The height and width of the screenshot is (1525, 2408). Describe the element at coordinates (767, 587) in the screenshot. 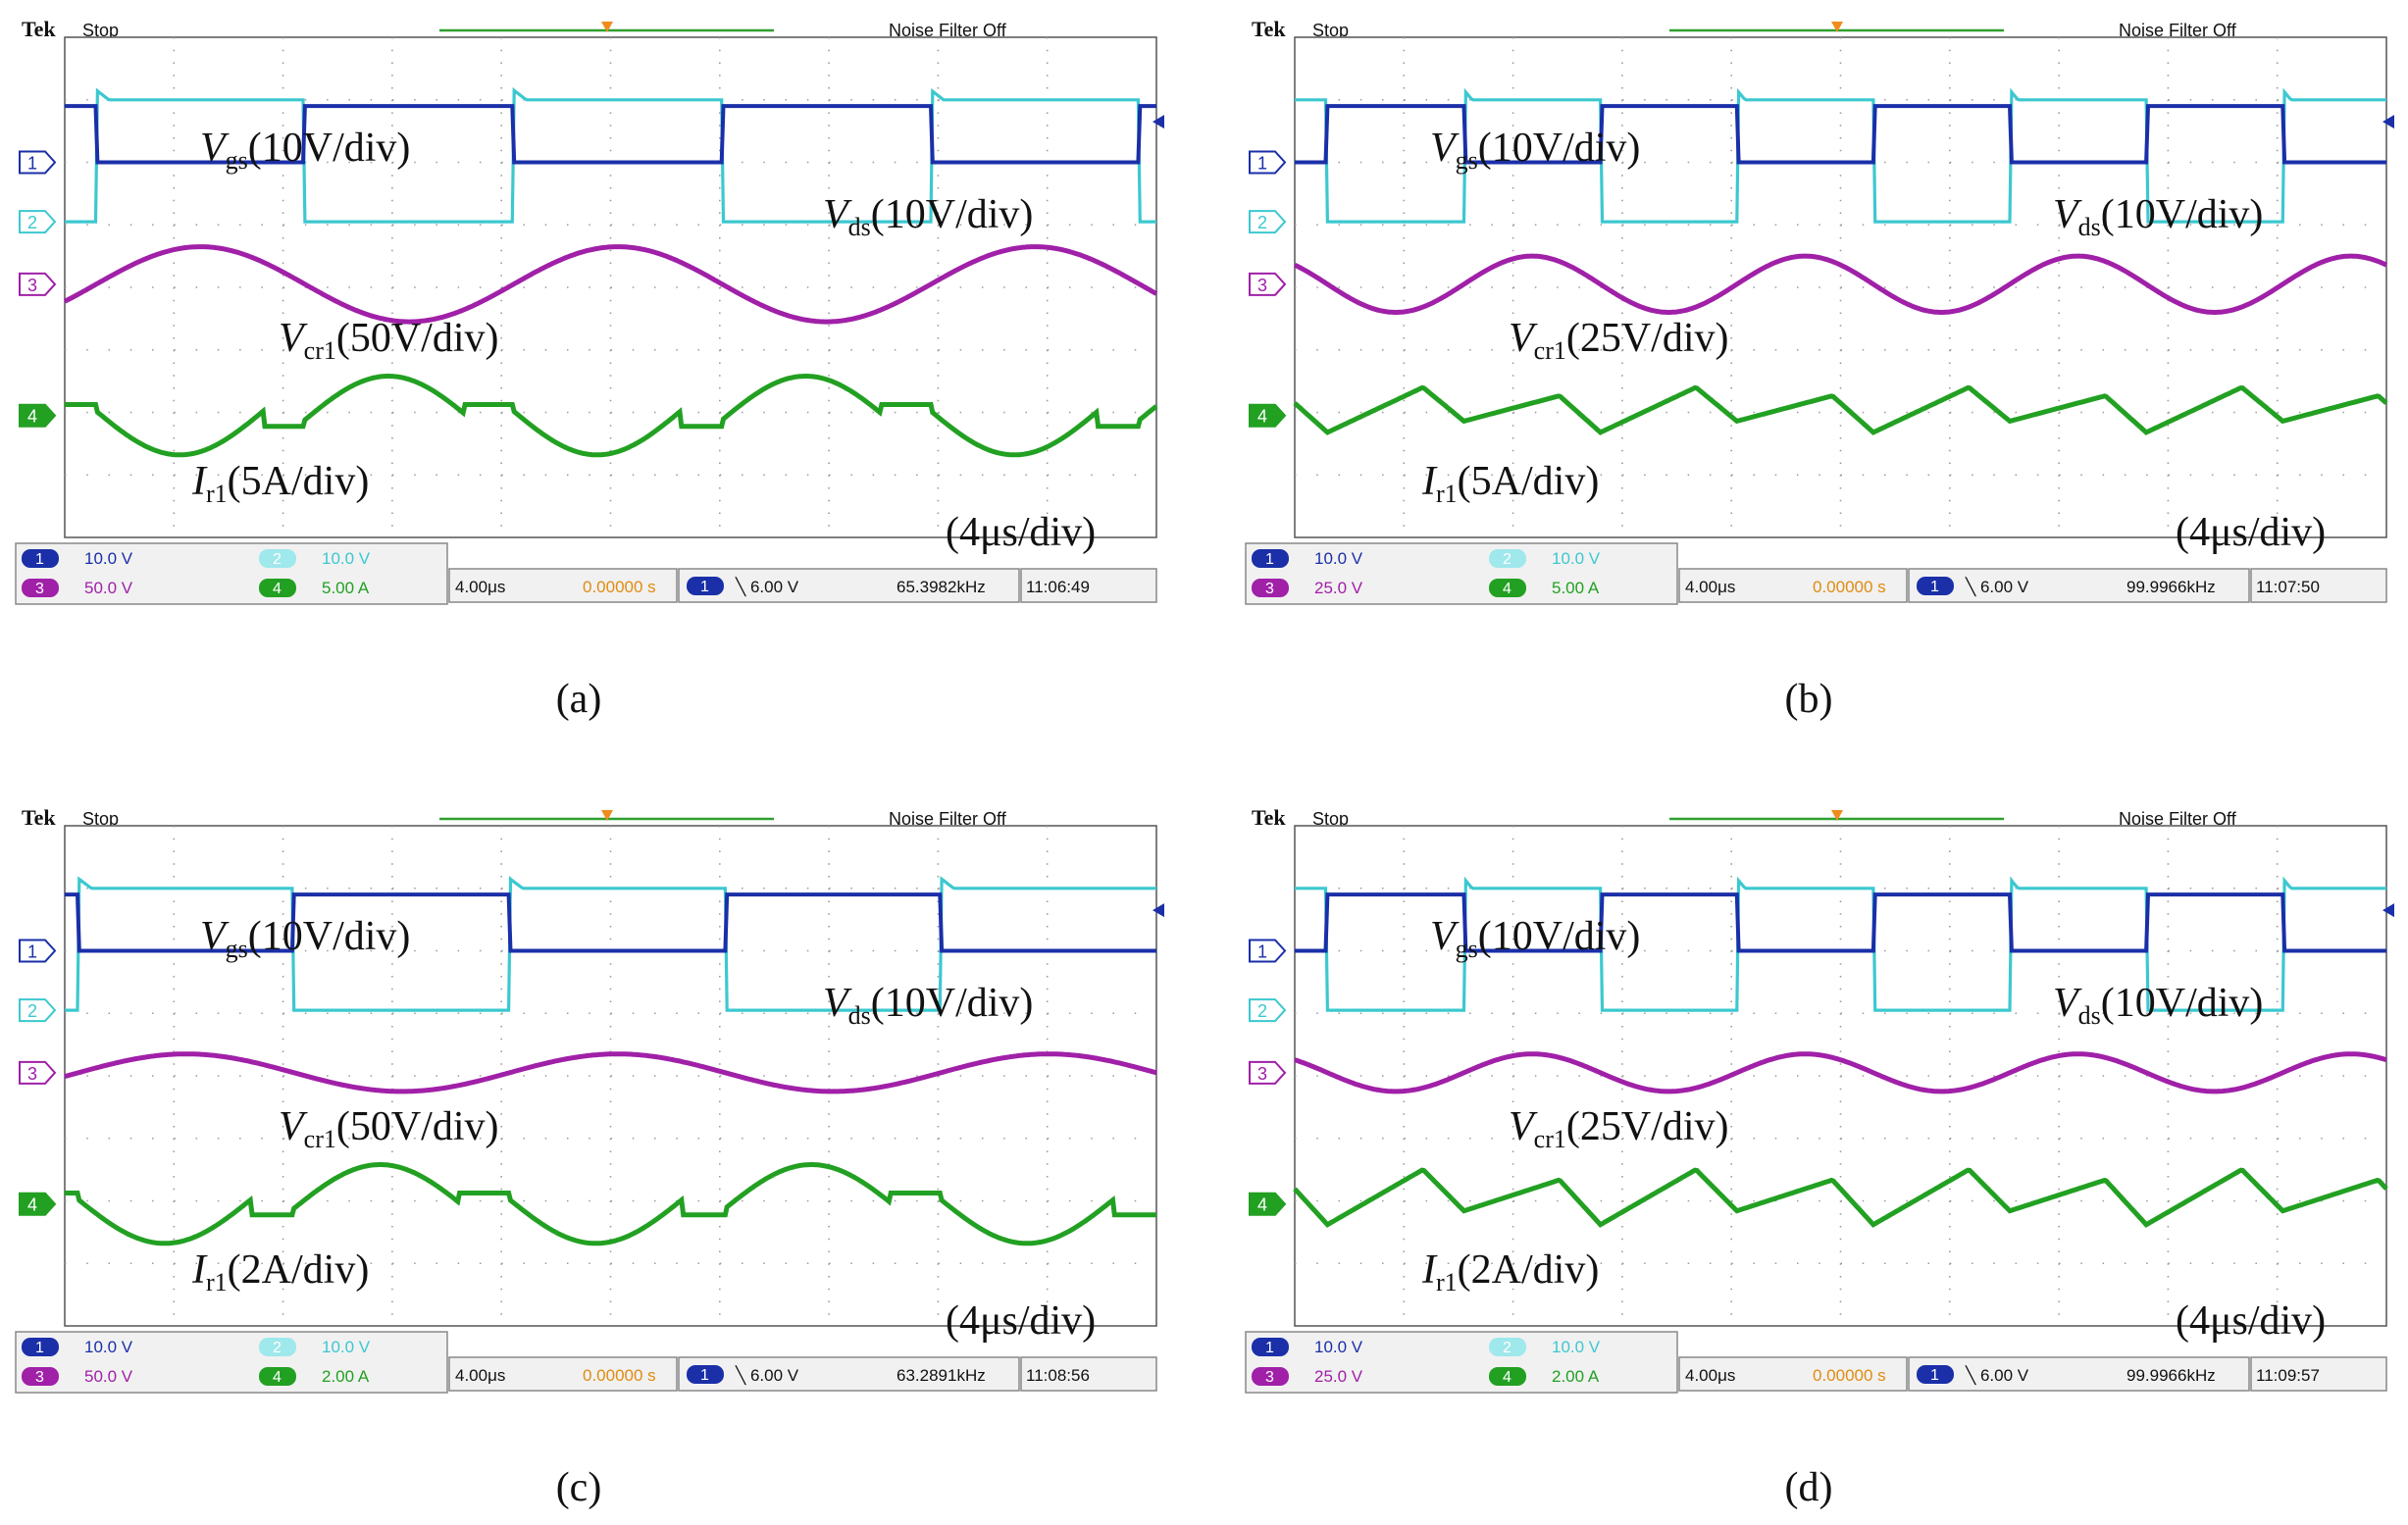

I see `trigger-level-value: ╲ 6.00 V` at that location.